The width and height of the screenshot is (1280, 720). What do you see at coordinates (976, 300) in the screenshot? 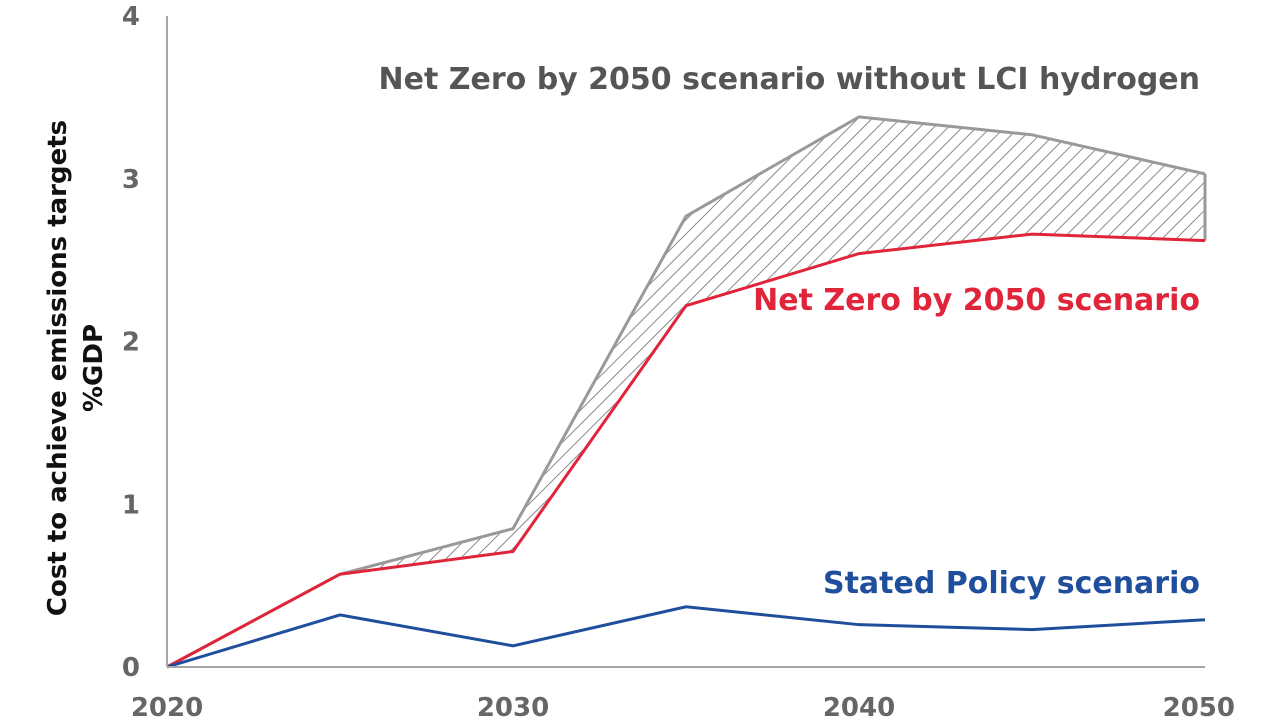
I see `series-label-netzero: Net Zero by 2050 scenario` at bounding box center [976, 300].